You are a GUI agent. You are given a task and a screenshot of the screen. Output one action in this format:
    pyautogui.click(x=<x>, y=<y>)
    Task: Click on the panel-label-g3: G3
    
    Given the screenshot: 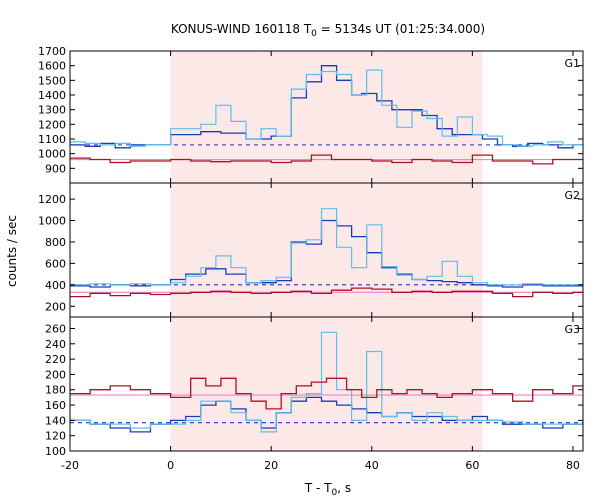 What is the action you would take?
    pyautogui.click(x=572, y=329)
    